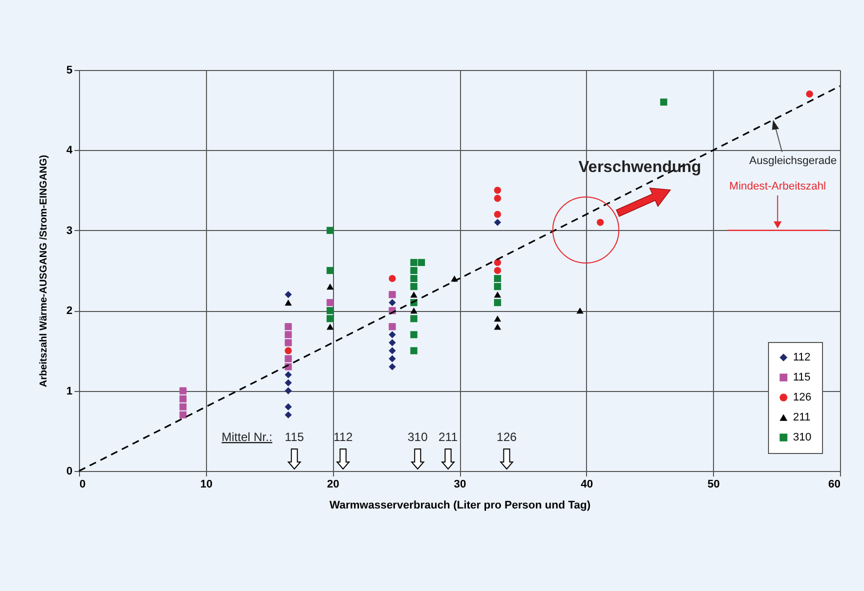 This screenshot has height=591, width=864. What do you see at coordinates (460, 484) in the screenshot?
I see `x-tick-label: 30` at bounding box center [460, 484].